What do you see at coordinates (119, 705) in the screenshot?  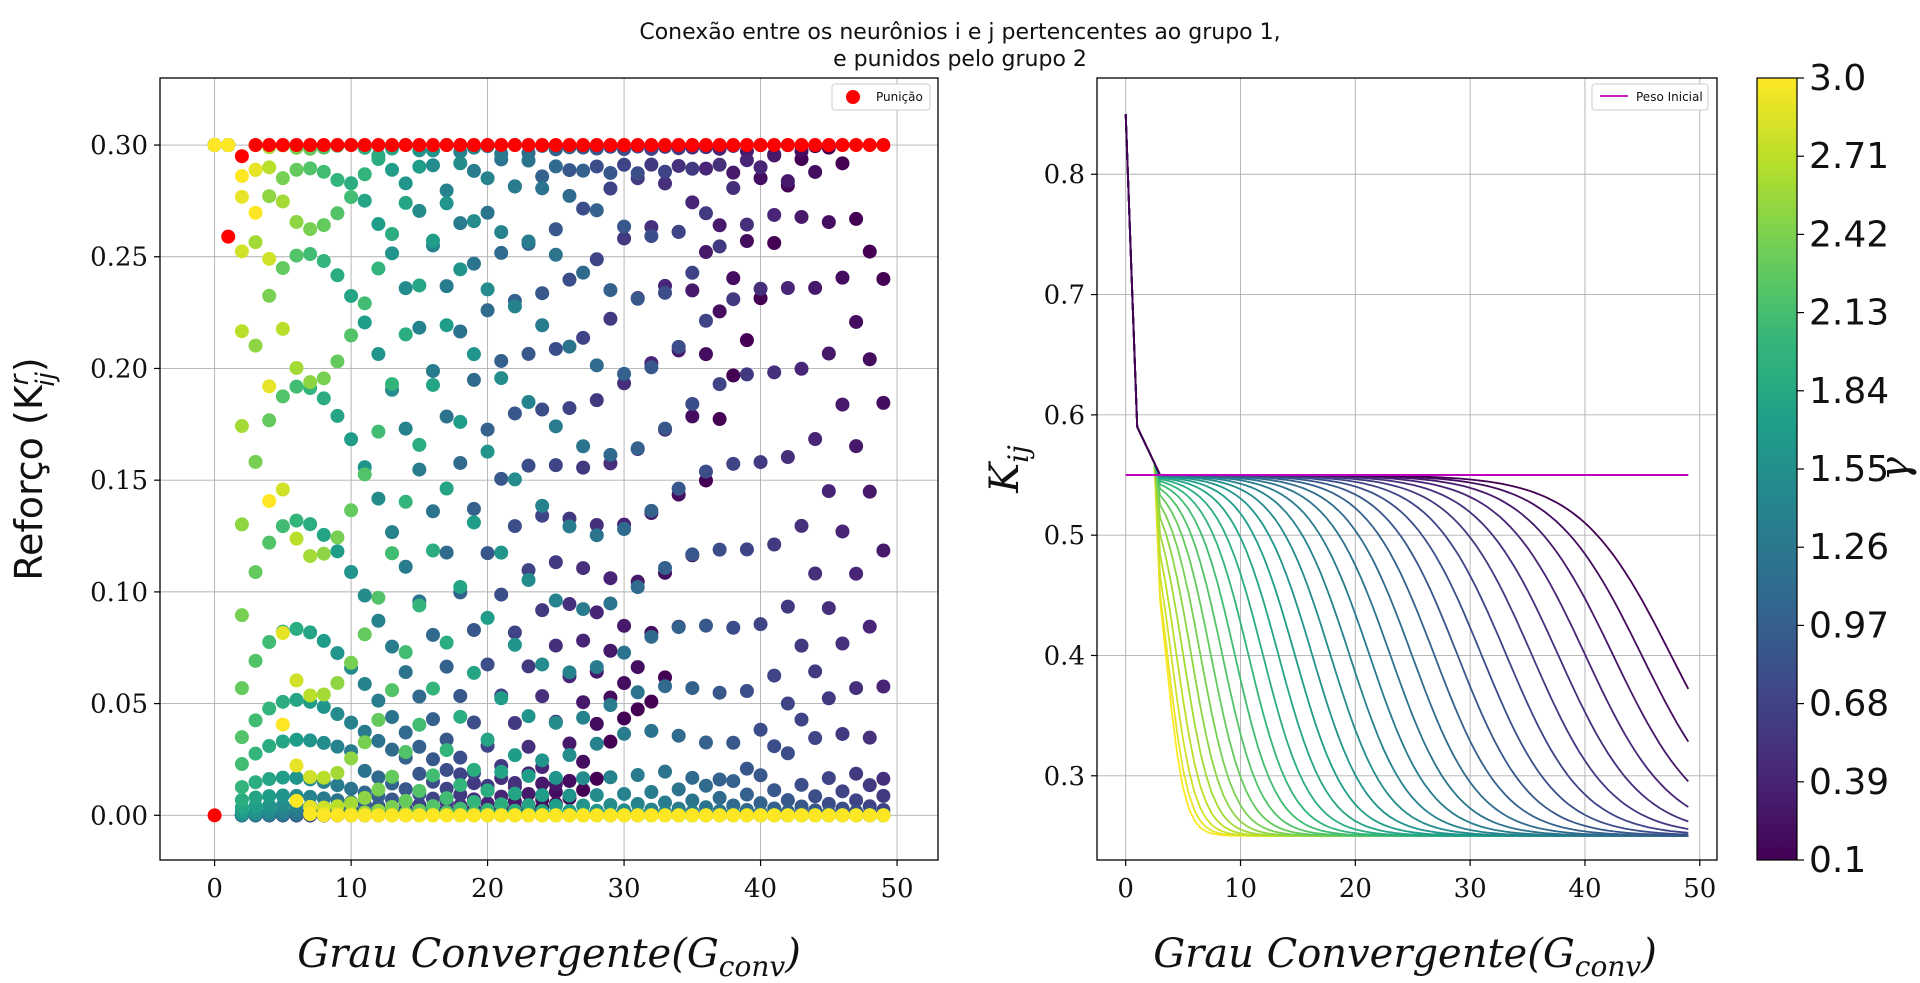 I see `left-ytick-label-1: 0.05` at bounding box center [119, 705].